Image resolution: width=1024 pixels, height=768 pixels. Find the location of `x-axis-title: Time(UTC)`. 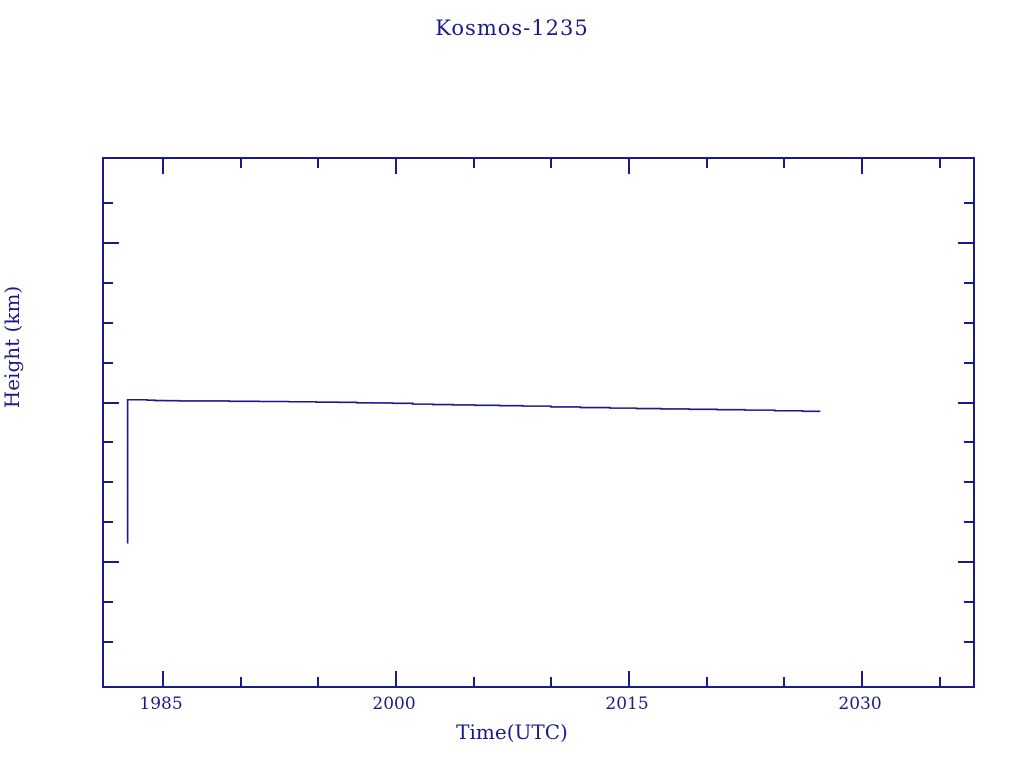

x-axis-title: Time(UTC) is located at coordinates (512, 732).